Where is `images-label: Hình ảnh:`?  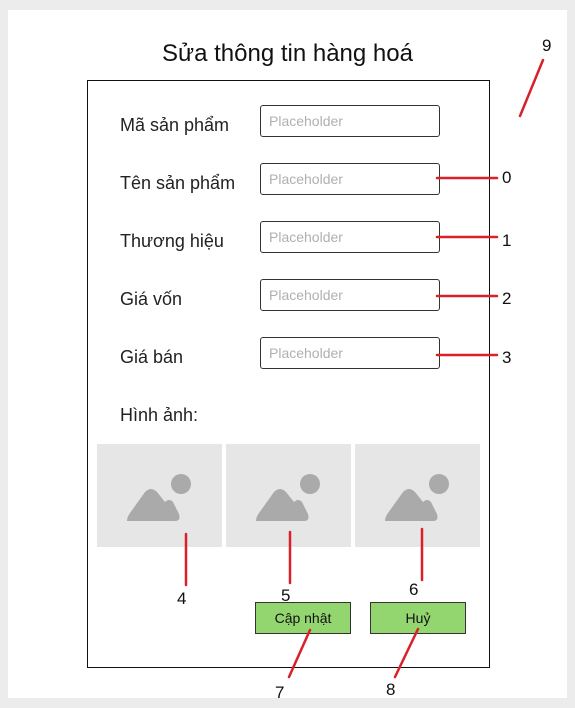 images-label: Hình ảnh: is located at coordinates (159, 415).